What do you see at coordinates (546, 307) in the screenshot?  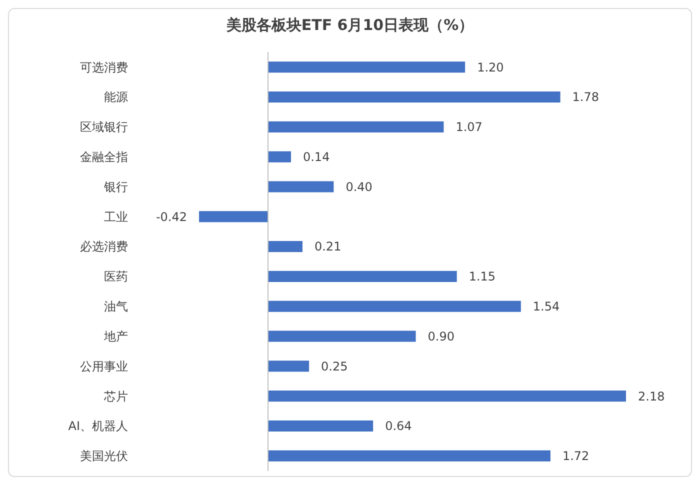 I see `data-label: 1.54` at bounding box center [546, 307].